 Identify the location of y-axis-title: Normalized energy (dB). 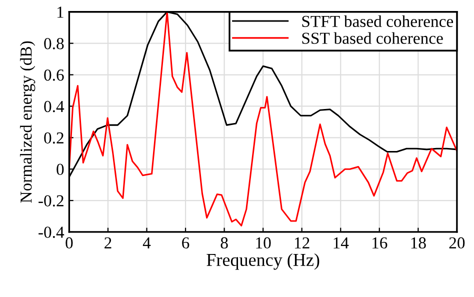
(28, 122).